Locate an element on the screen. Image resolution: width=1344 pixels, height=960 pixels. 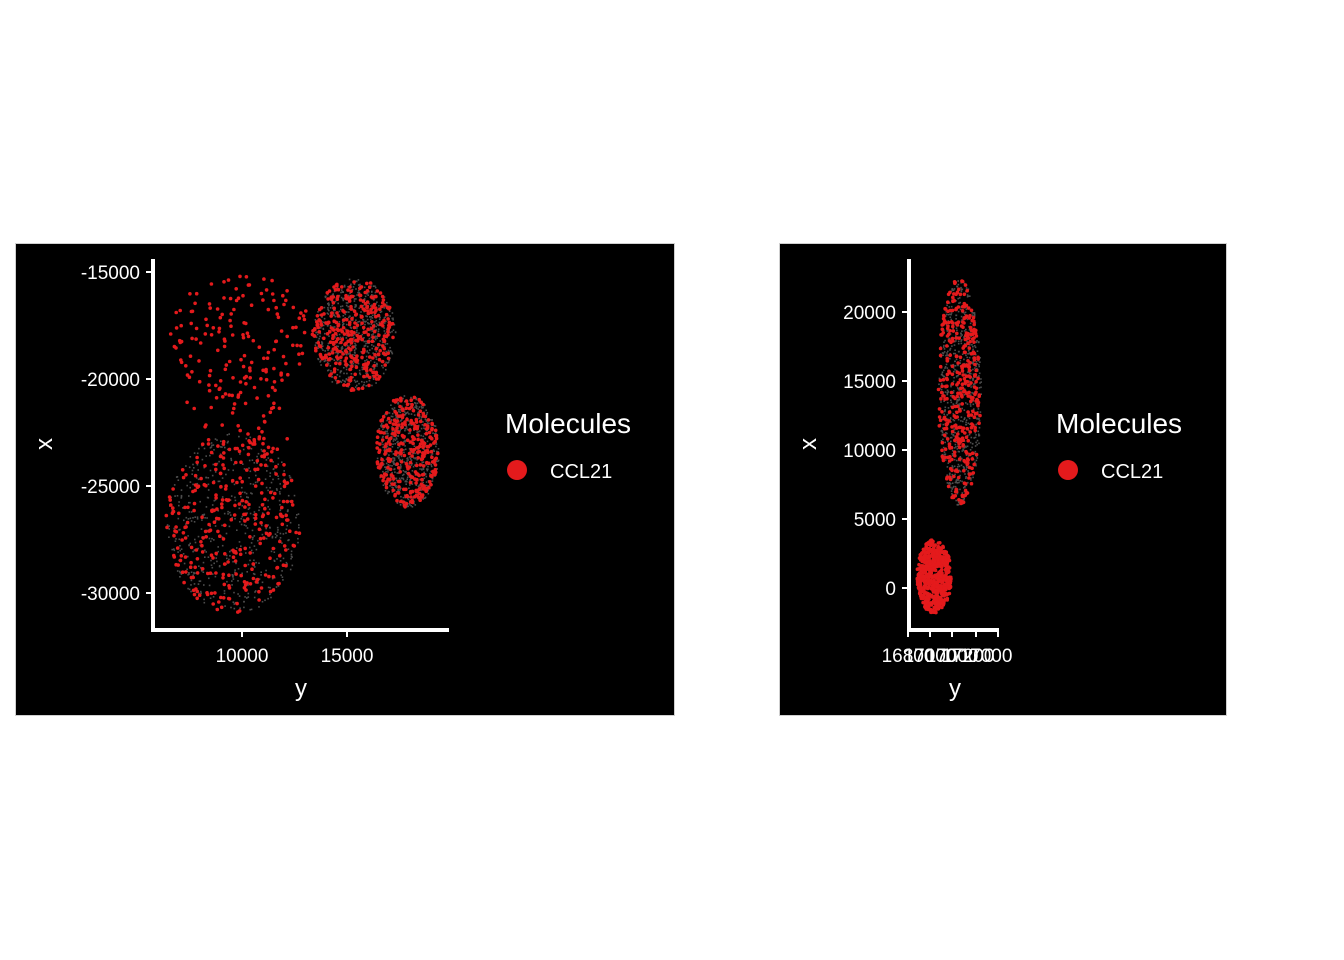
x-tick-label: 17000 is located at coordinates (986, 656).